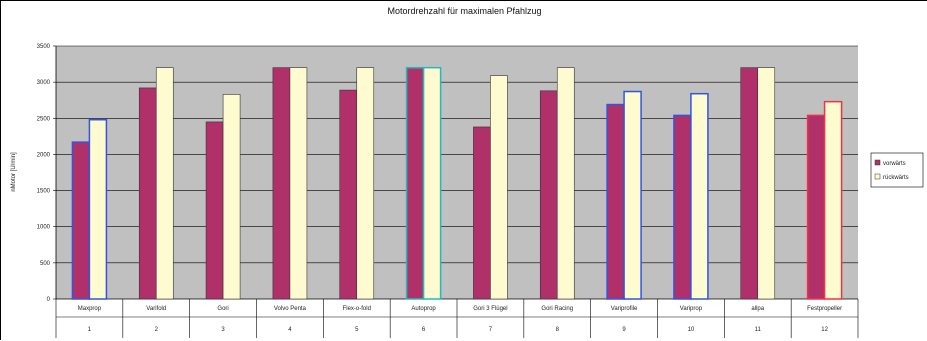 The image size is (927, 341). I want to click on x-category-label: allpa, so click(757, 309).